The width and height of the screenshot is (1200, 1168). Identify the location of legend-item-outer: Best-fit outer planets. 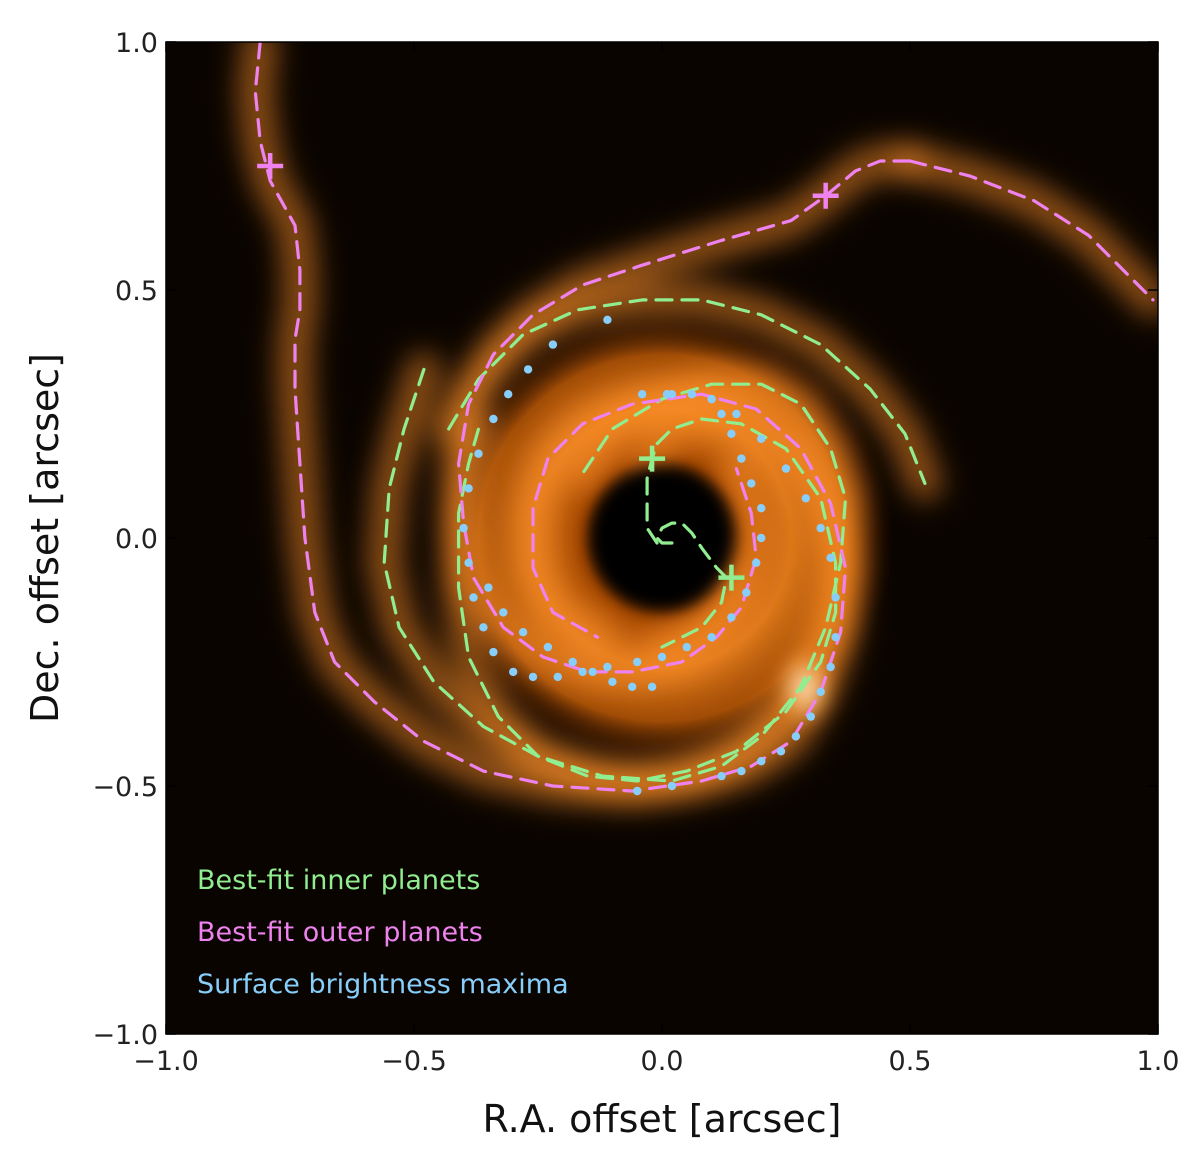
(340, 932).